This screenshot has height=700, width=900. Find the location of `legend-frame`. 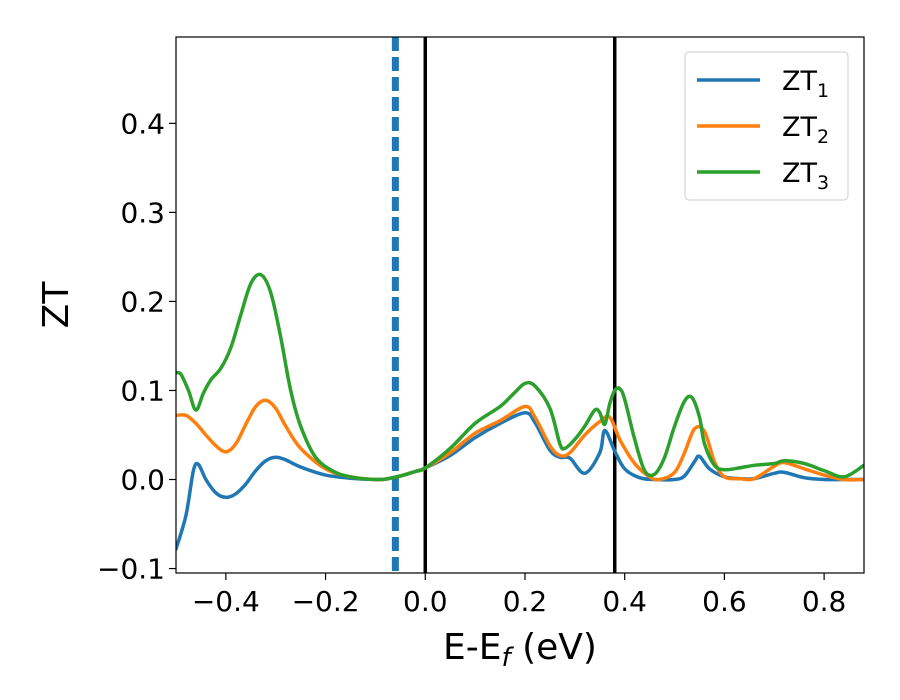

legend-frame is located at coordinates (766, 126).